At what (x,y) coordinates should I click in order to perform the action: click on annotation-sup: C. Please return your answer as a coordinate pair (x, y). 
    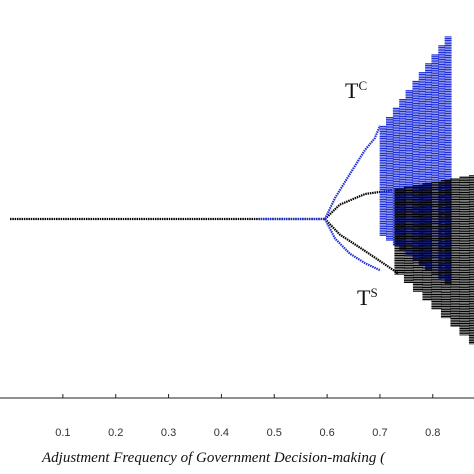
    Looking at the image, I should click on (362, 85).